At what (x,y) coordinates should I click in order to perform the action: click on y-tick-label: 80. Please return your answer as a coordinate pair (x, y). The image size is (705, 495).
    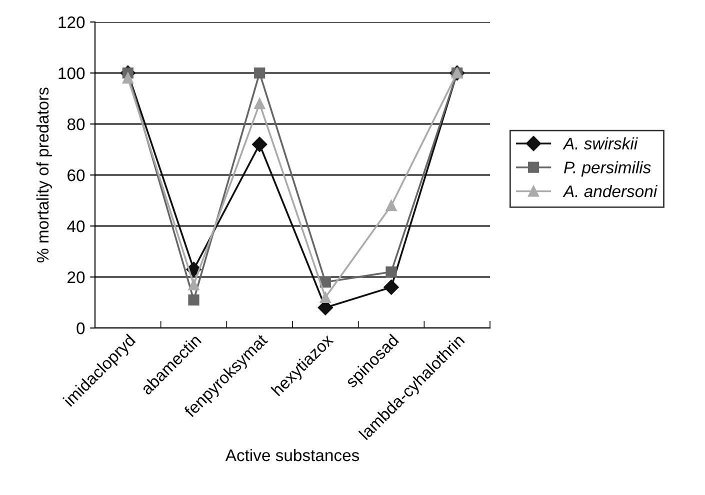
    Looking at the image, I should click on (76, 124).